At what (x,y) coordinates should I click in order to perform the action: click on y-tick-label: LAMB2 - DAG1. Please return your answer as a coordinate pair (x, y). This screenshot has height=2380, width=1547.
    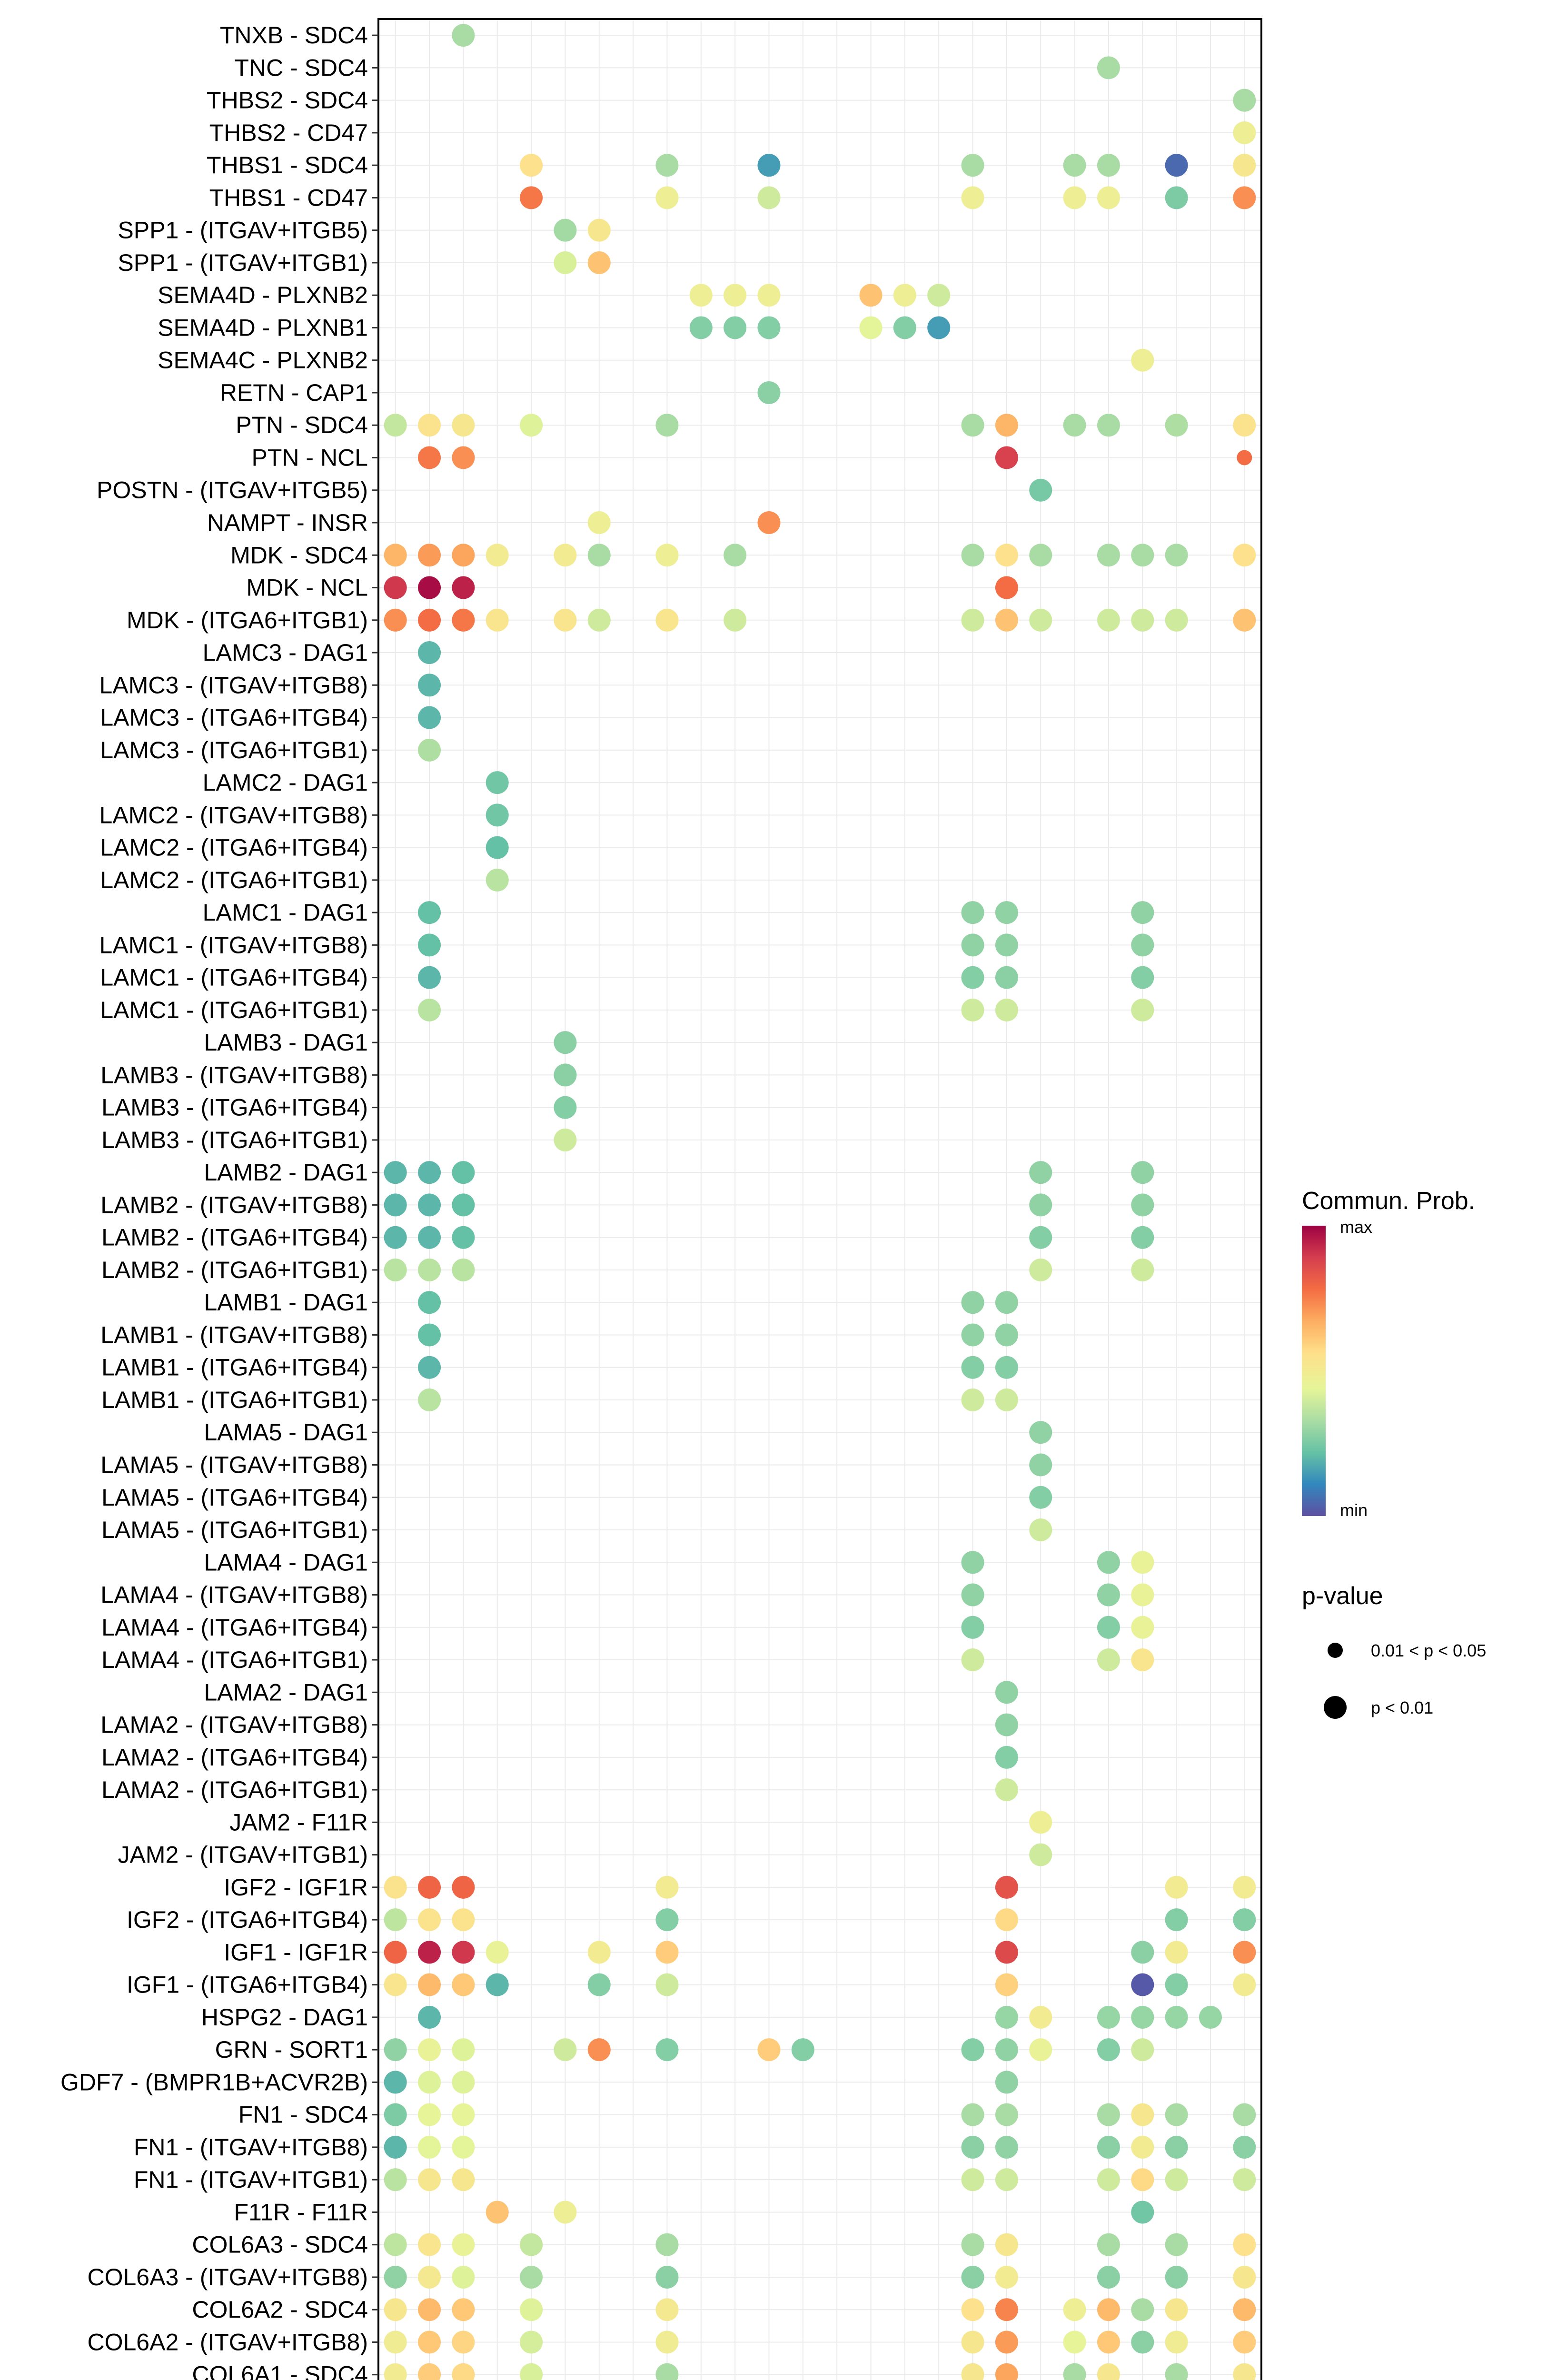
    Looking at the image, I should click on (286, 1172).